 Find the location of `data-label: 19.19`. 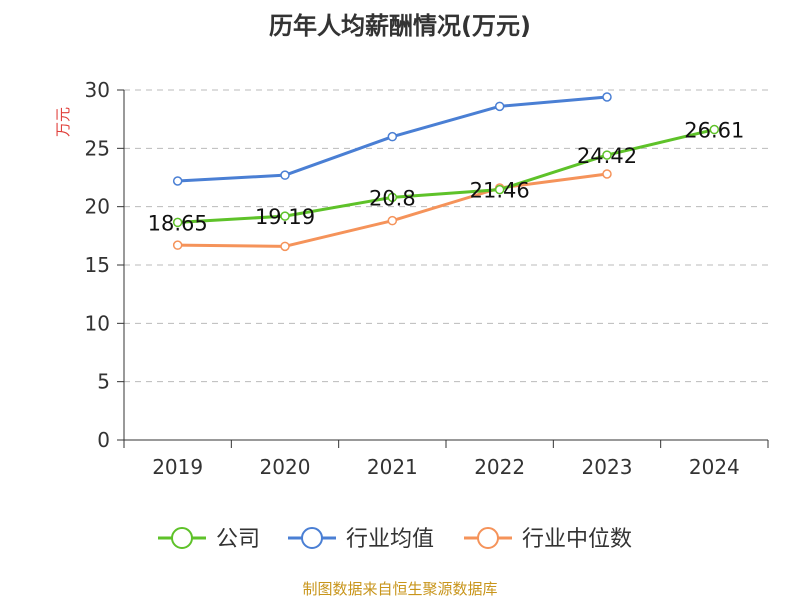

data-label: 19.19 is located at coordinates (285, 217).